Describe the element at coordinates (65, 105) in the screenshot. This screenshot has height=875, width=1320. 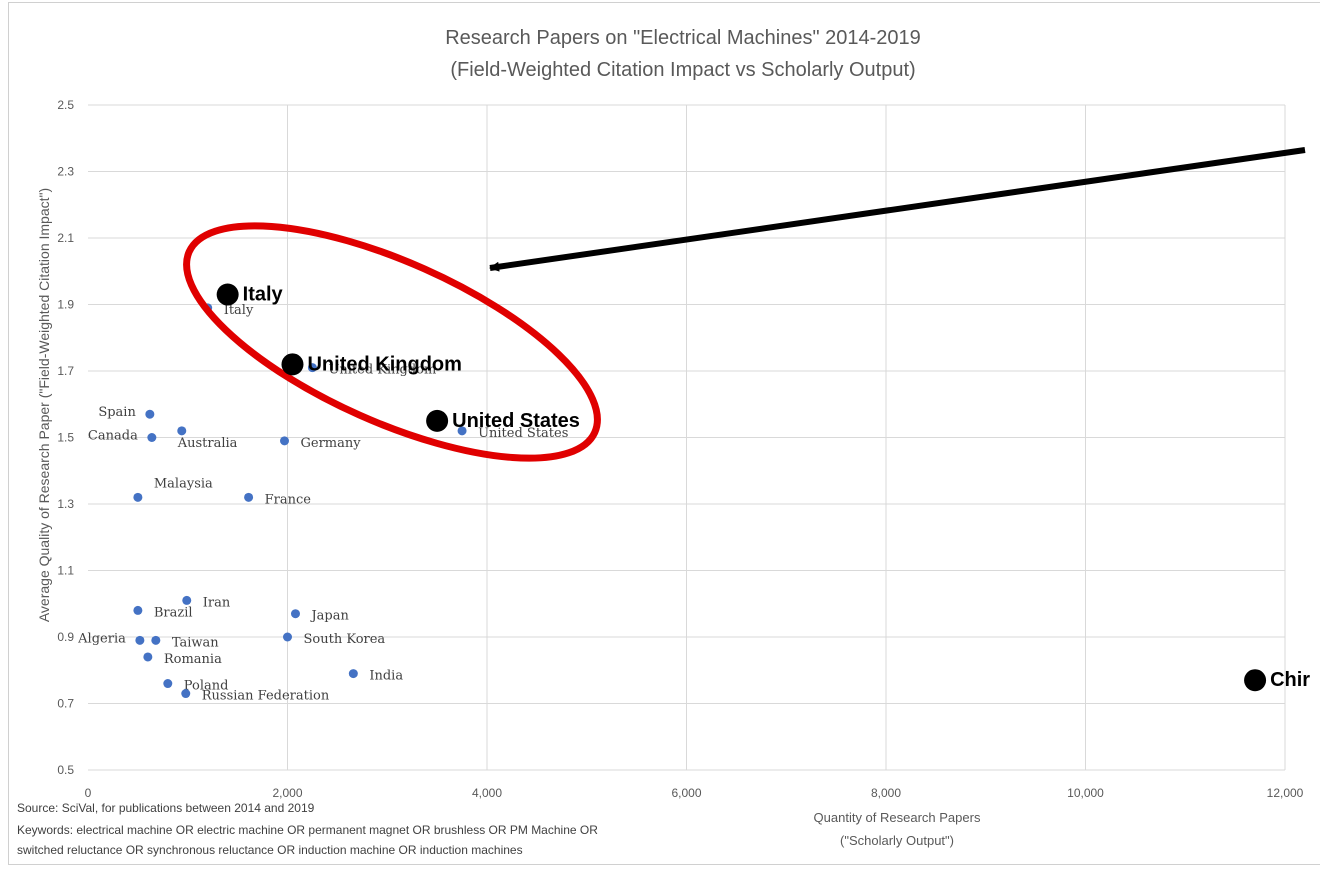
I see `y-tick-label: 2.5` at that location.